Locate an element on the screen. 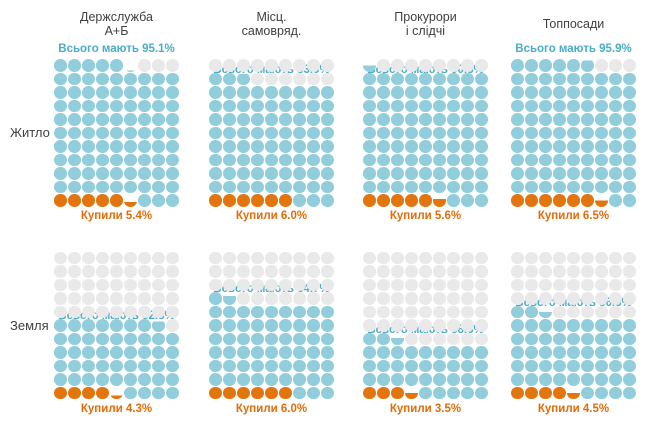  column-header-line: А+Б is located at coordinates (116, 31).